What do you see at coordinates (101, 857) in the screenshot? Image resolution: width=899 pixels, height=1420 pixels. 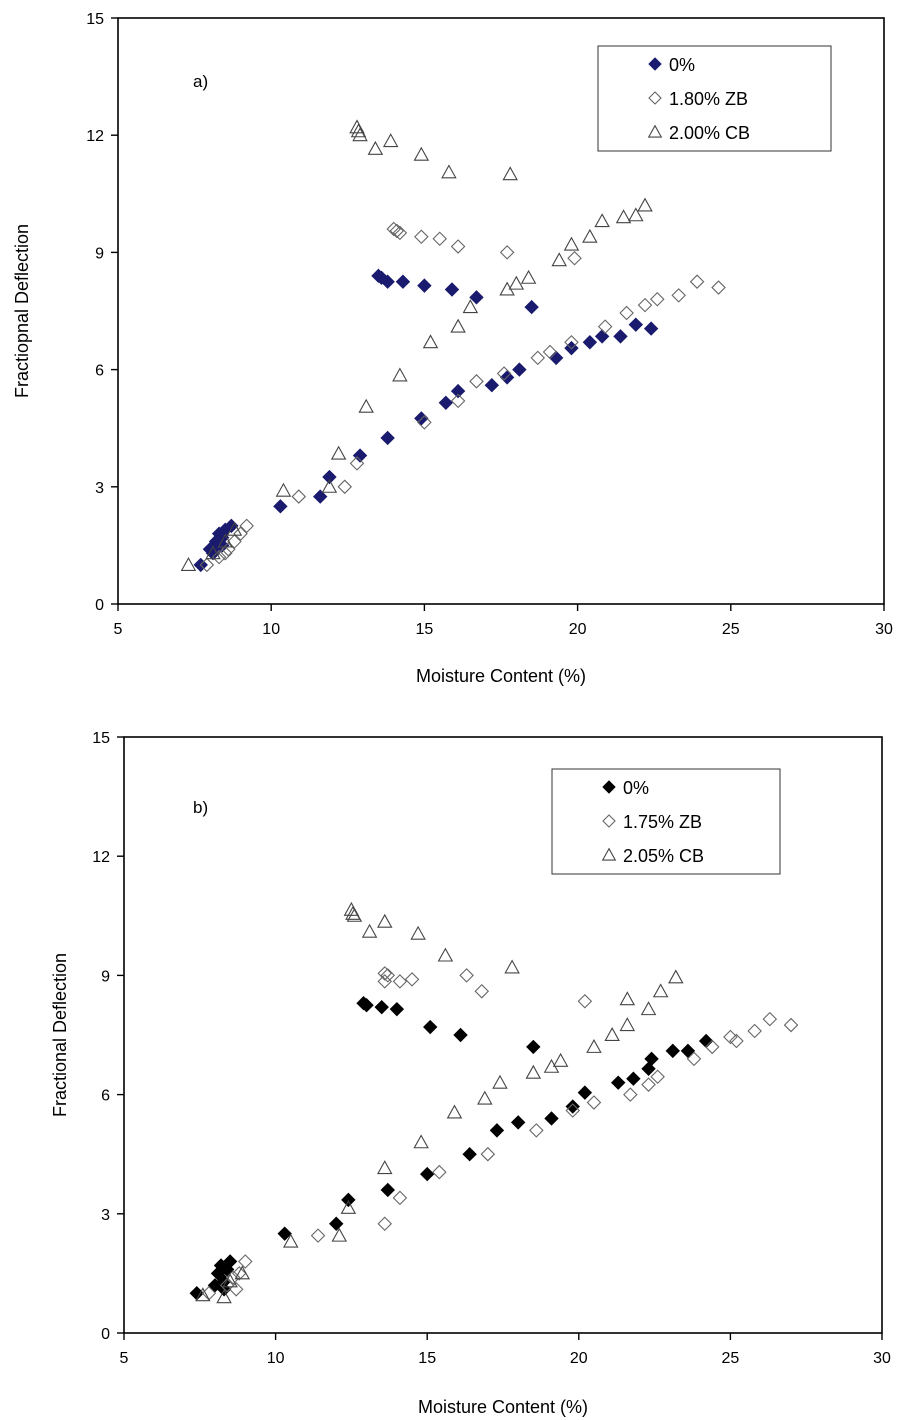 I see `y-tick-label: 12` at bounding box center [101, 857].